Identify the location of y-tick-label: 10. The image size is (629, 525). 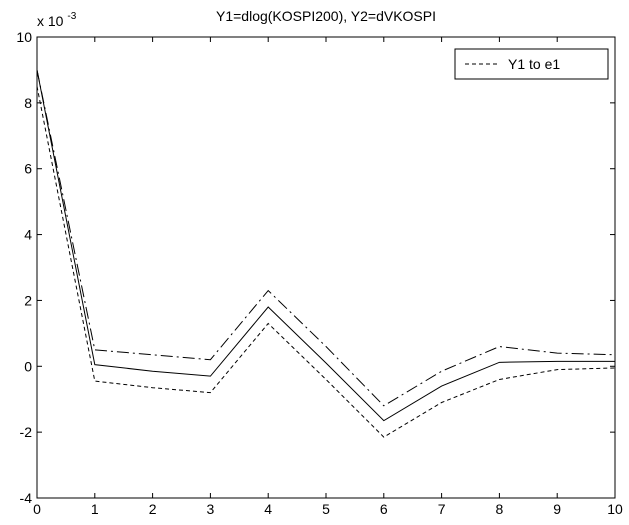
(24, 37).